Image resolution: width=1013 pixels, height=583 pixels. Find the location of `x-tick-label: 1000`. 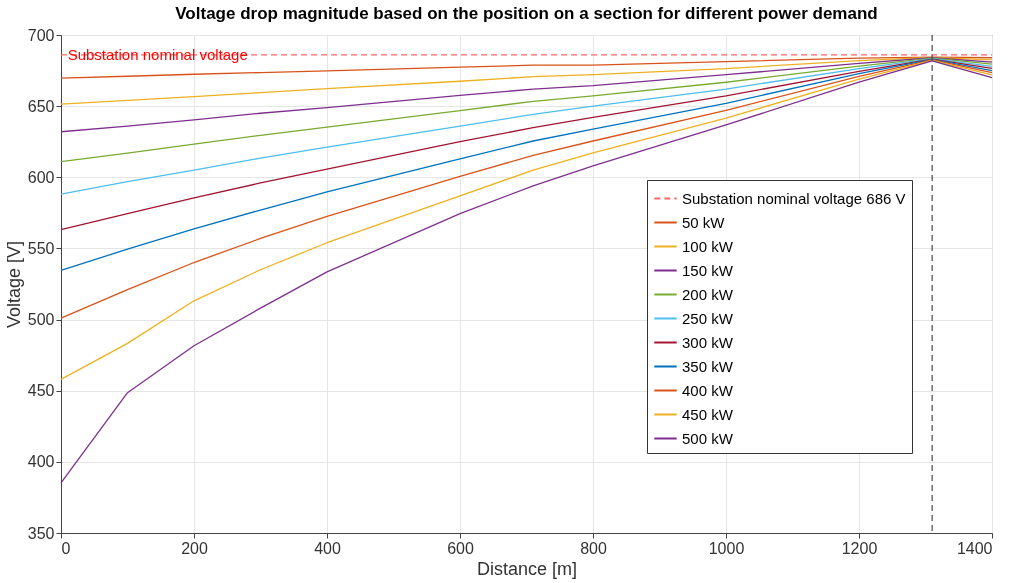

x-tick-label: 1000 is located at coordinates (726, 548).